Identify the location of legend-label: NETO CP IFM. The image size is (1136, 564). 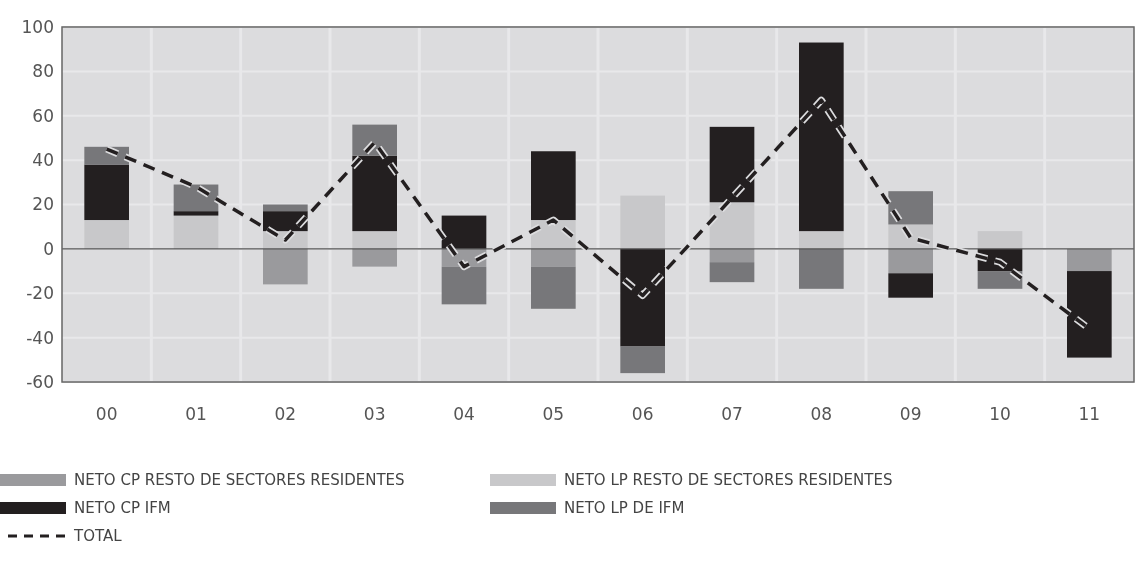
(122, 508).